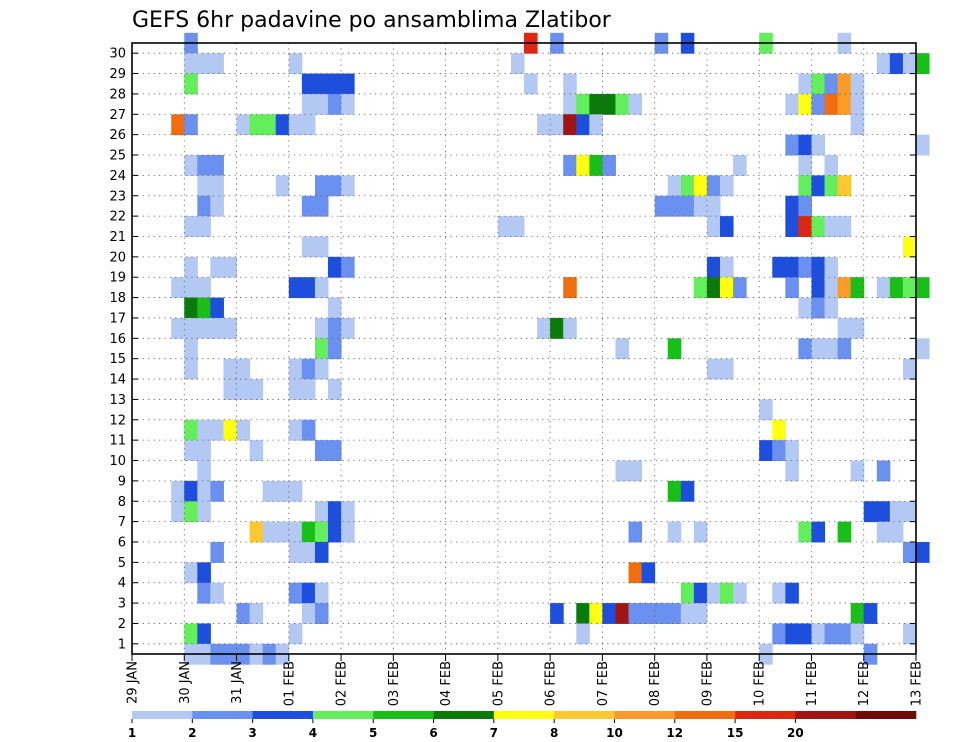  What do you see at coordinates (122, 522) in the screenshot?
I see `y-tick-label: 7` at bounding box center [122, 522].